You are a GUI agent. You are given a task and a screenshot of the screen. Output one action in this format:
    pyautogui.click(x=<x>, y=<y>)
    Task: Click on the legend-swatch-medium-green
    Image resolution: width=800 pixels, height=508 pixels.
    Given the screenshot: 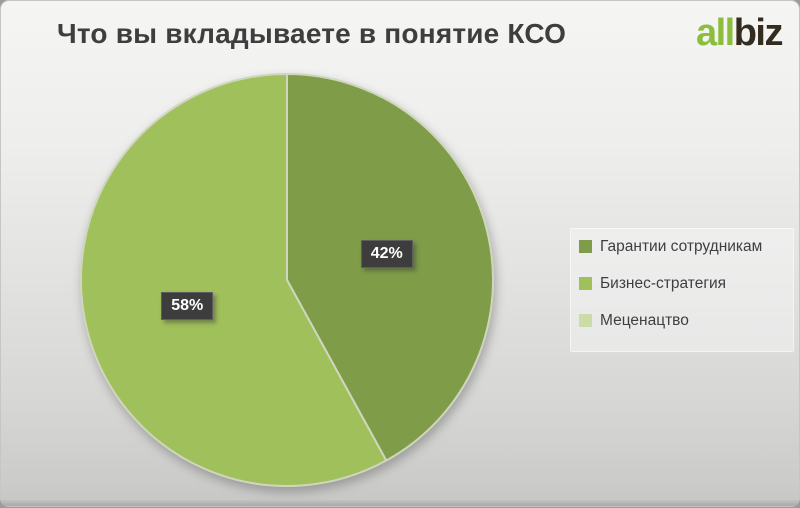 What is the action you would take?
    pyautogui.click(x=585, y=283)
    